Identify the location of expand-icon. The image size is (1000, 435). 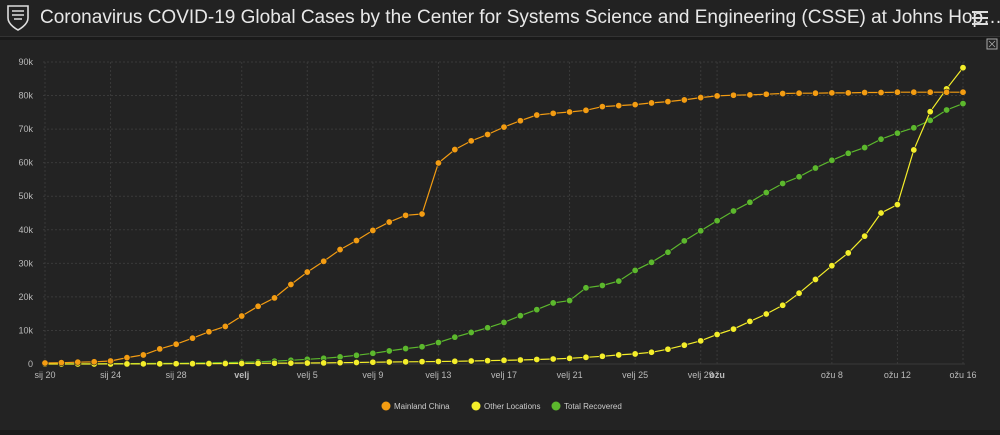
(992, 44).